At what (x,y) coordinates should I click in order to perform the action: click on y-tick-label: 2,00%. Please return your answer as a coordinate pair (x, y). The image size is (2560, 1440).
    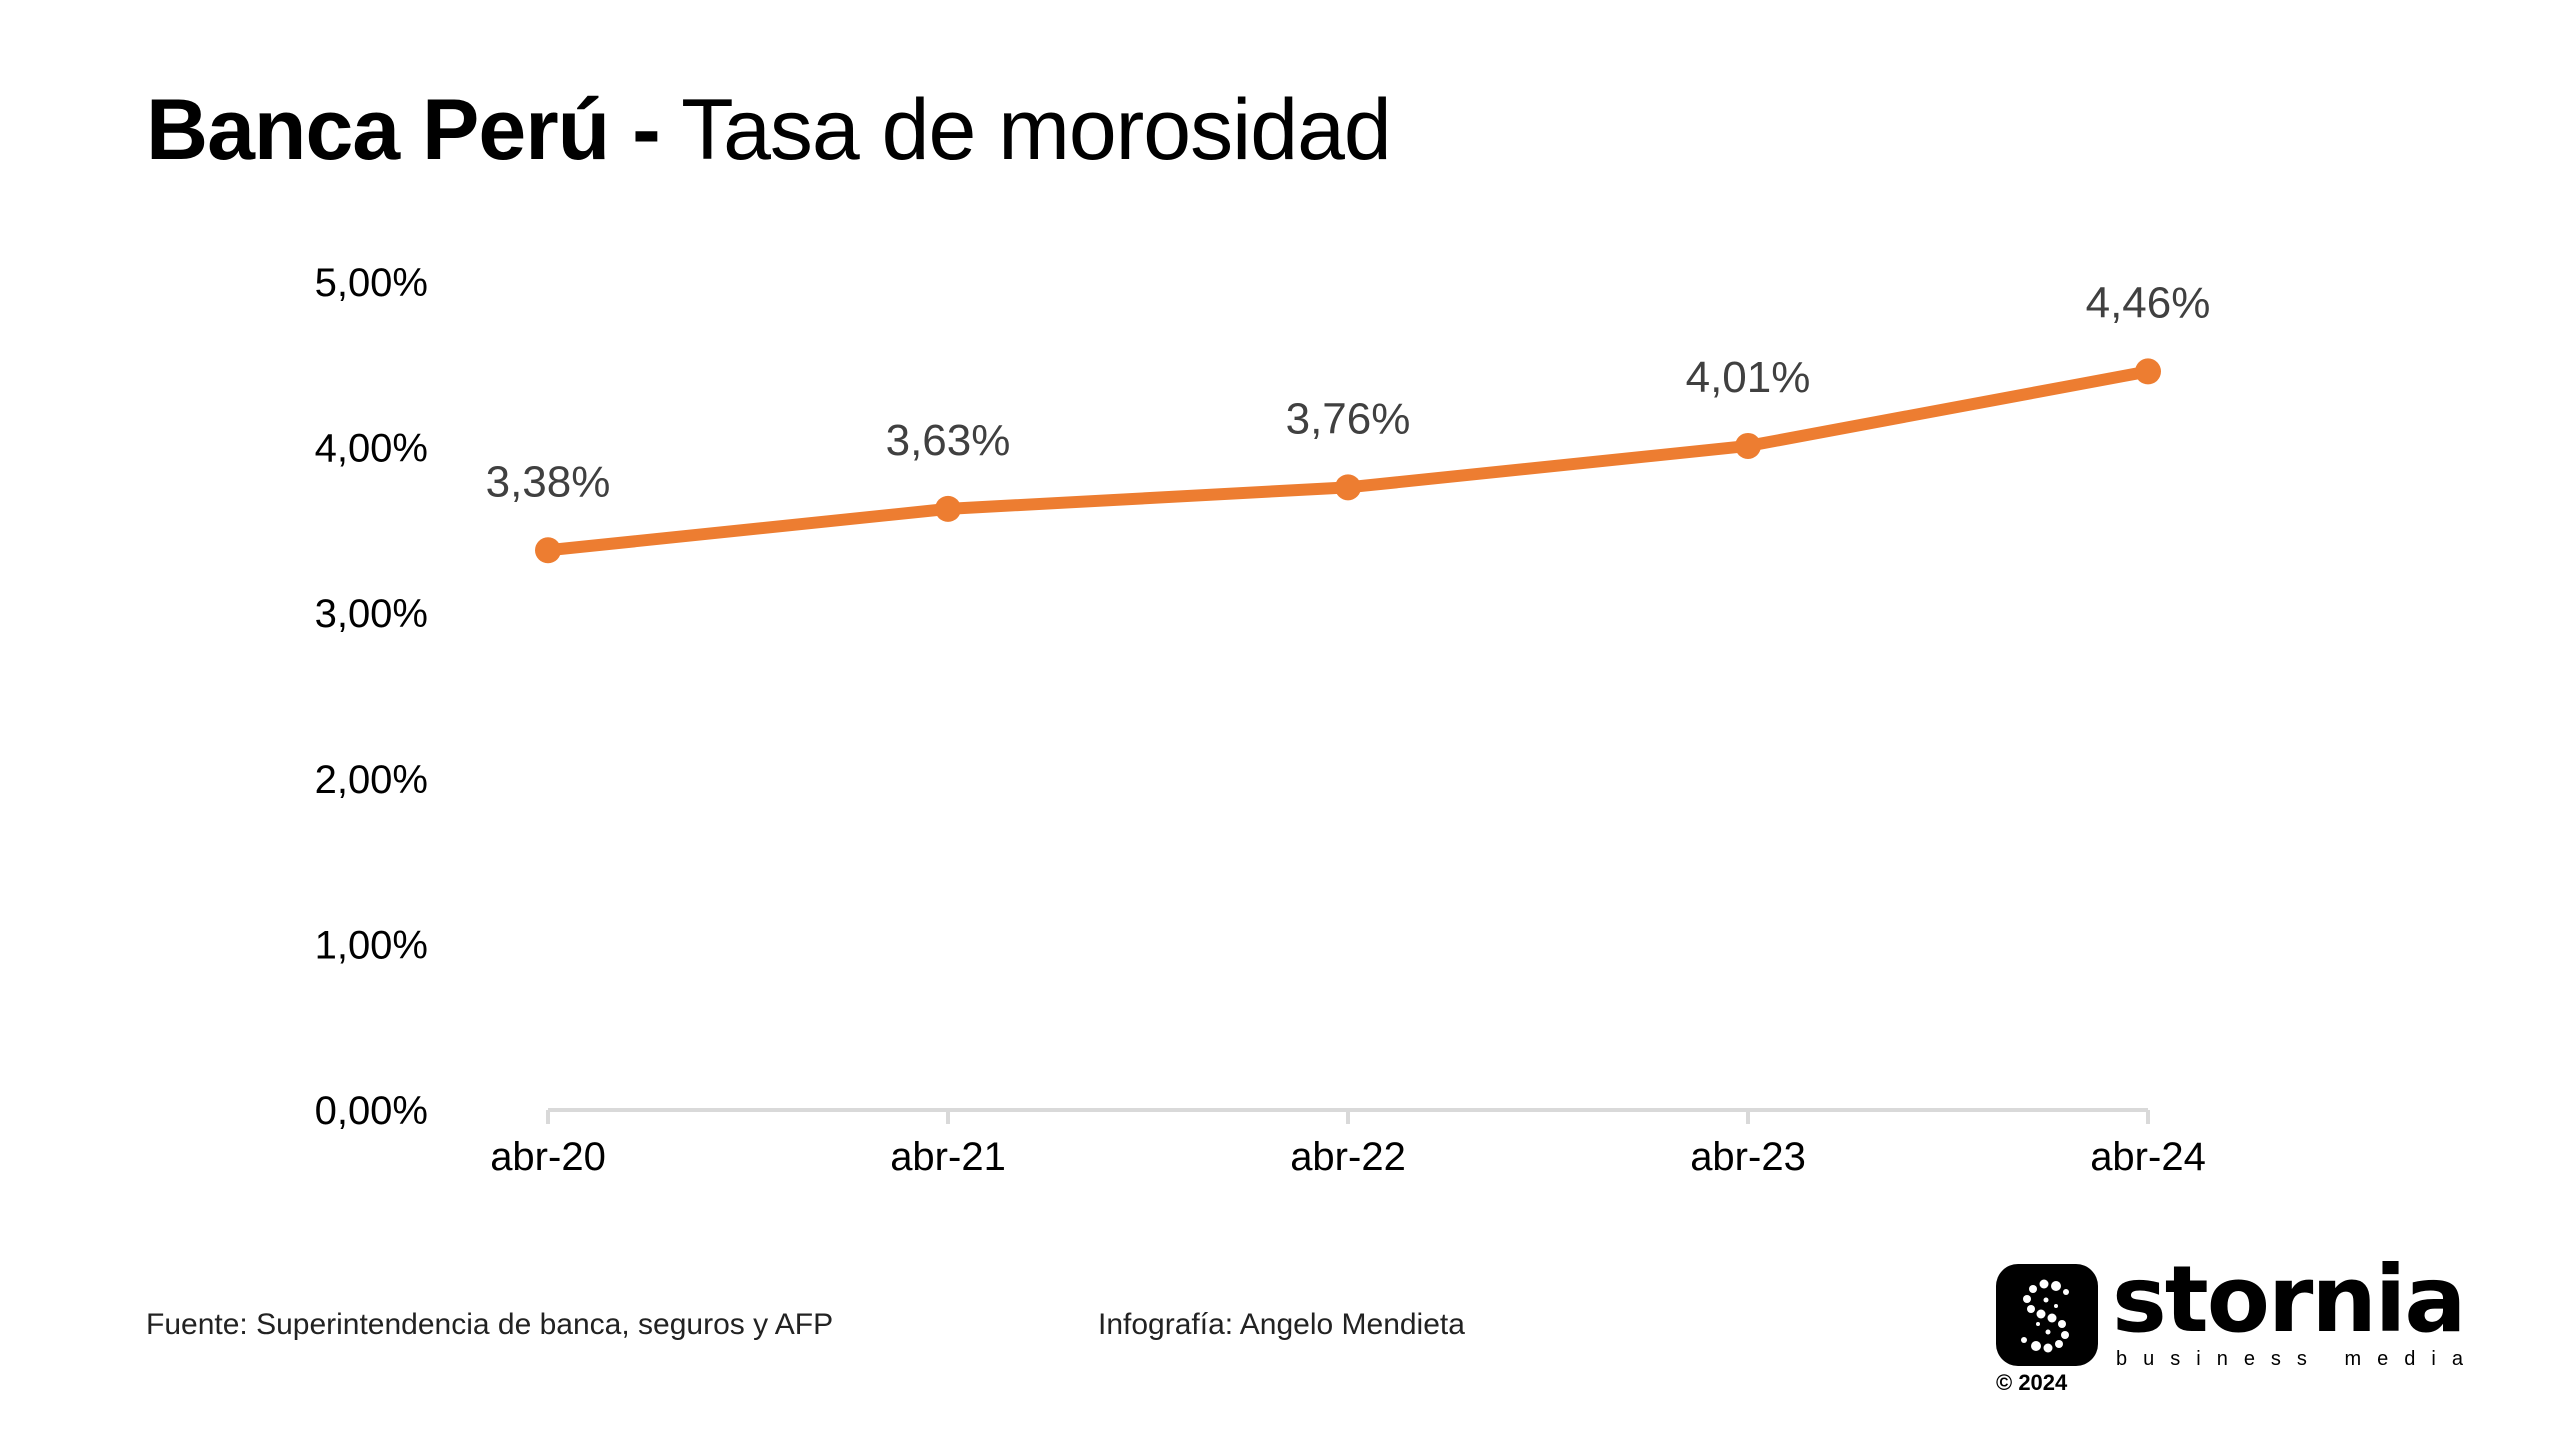
    Looking at the image, I should click on (371, 780).